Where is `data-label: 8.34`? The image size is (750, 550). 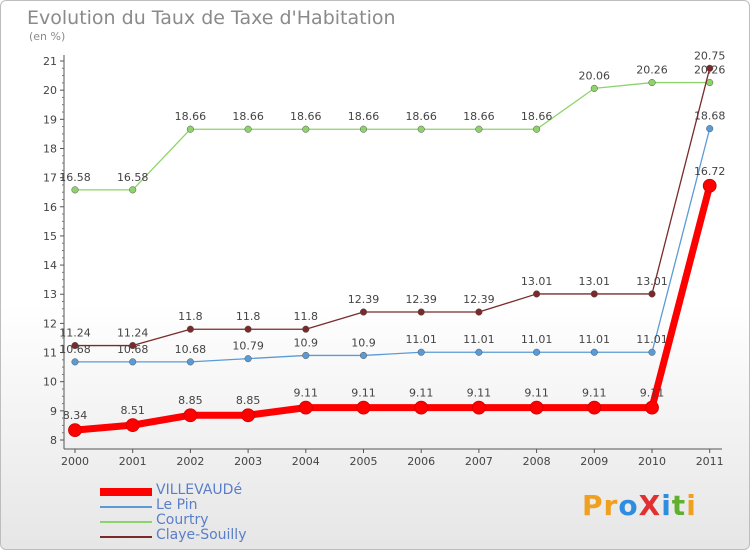 data-label: 8.34 is located at coordinates (75, 415).